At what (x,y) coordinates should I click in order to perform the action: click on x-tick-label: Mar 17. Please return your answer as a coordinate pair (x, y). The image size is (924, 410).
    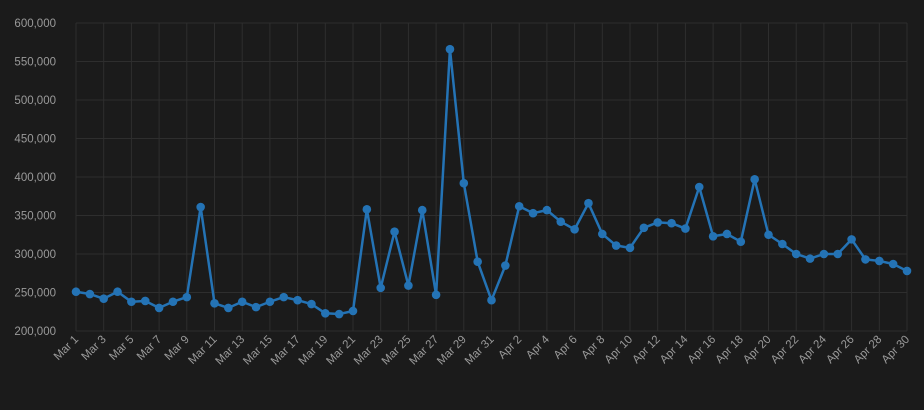
    Looking at the image, I should click on (286, 351).